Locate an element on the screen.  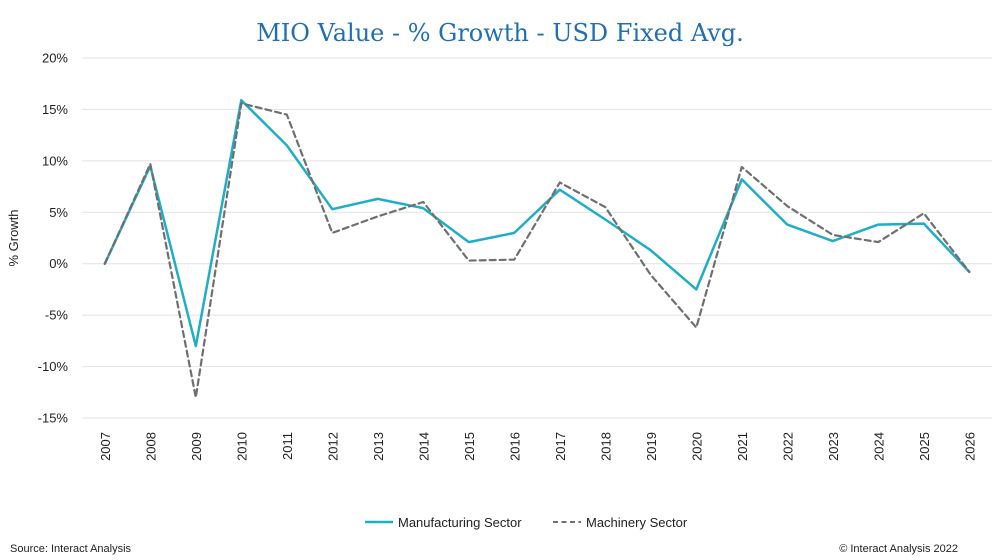
x-tick-label: 2011 is located at coordinates (287, 446).